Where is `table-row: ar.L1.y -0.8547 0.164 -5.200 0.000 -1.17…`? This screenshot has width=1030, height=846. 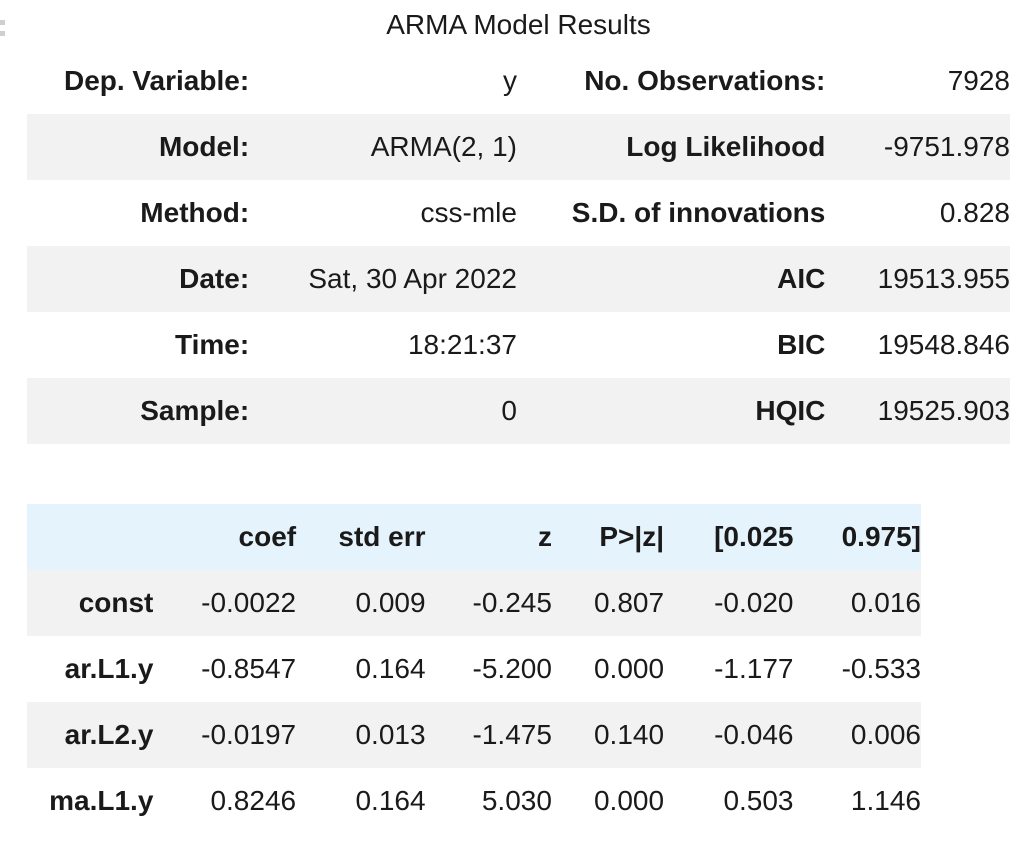
table-row: ar.L1.y -0.8547 0.164 -5.200 0.000 -1.17… is located at coordinates (474, 669).